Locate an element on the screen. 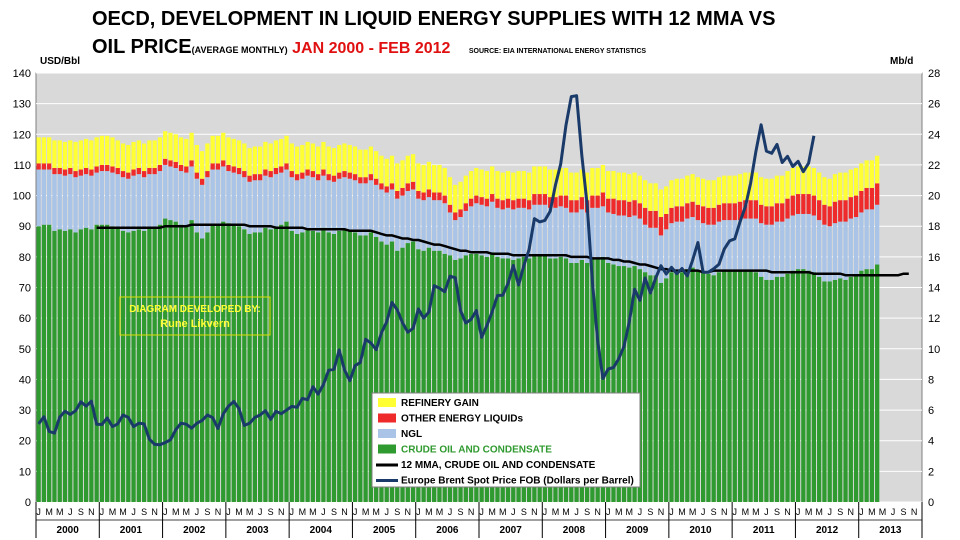 The image size is (960, 540). left-tick-label: 130 is located at coordinates (22, 105).